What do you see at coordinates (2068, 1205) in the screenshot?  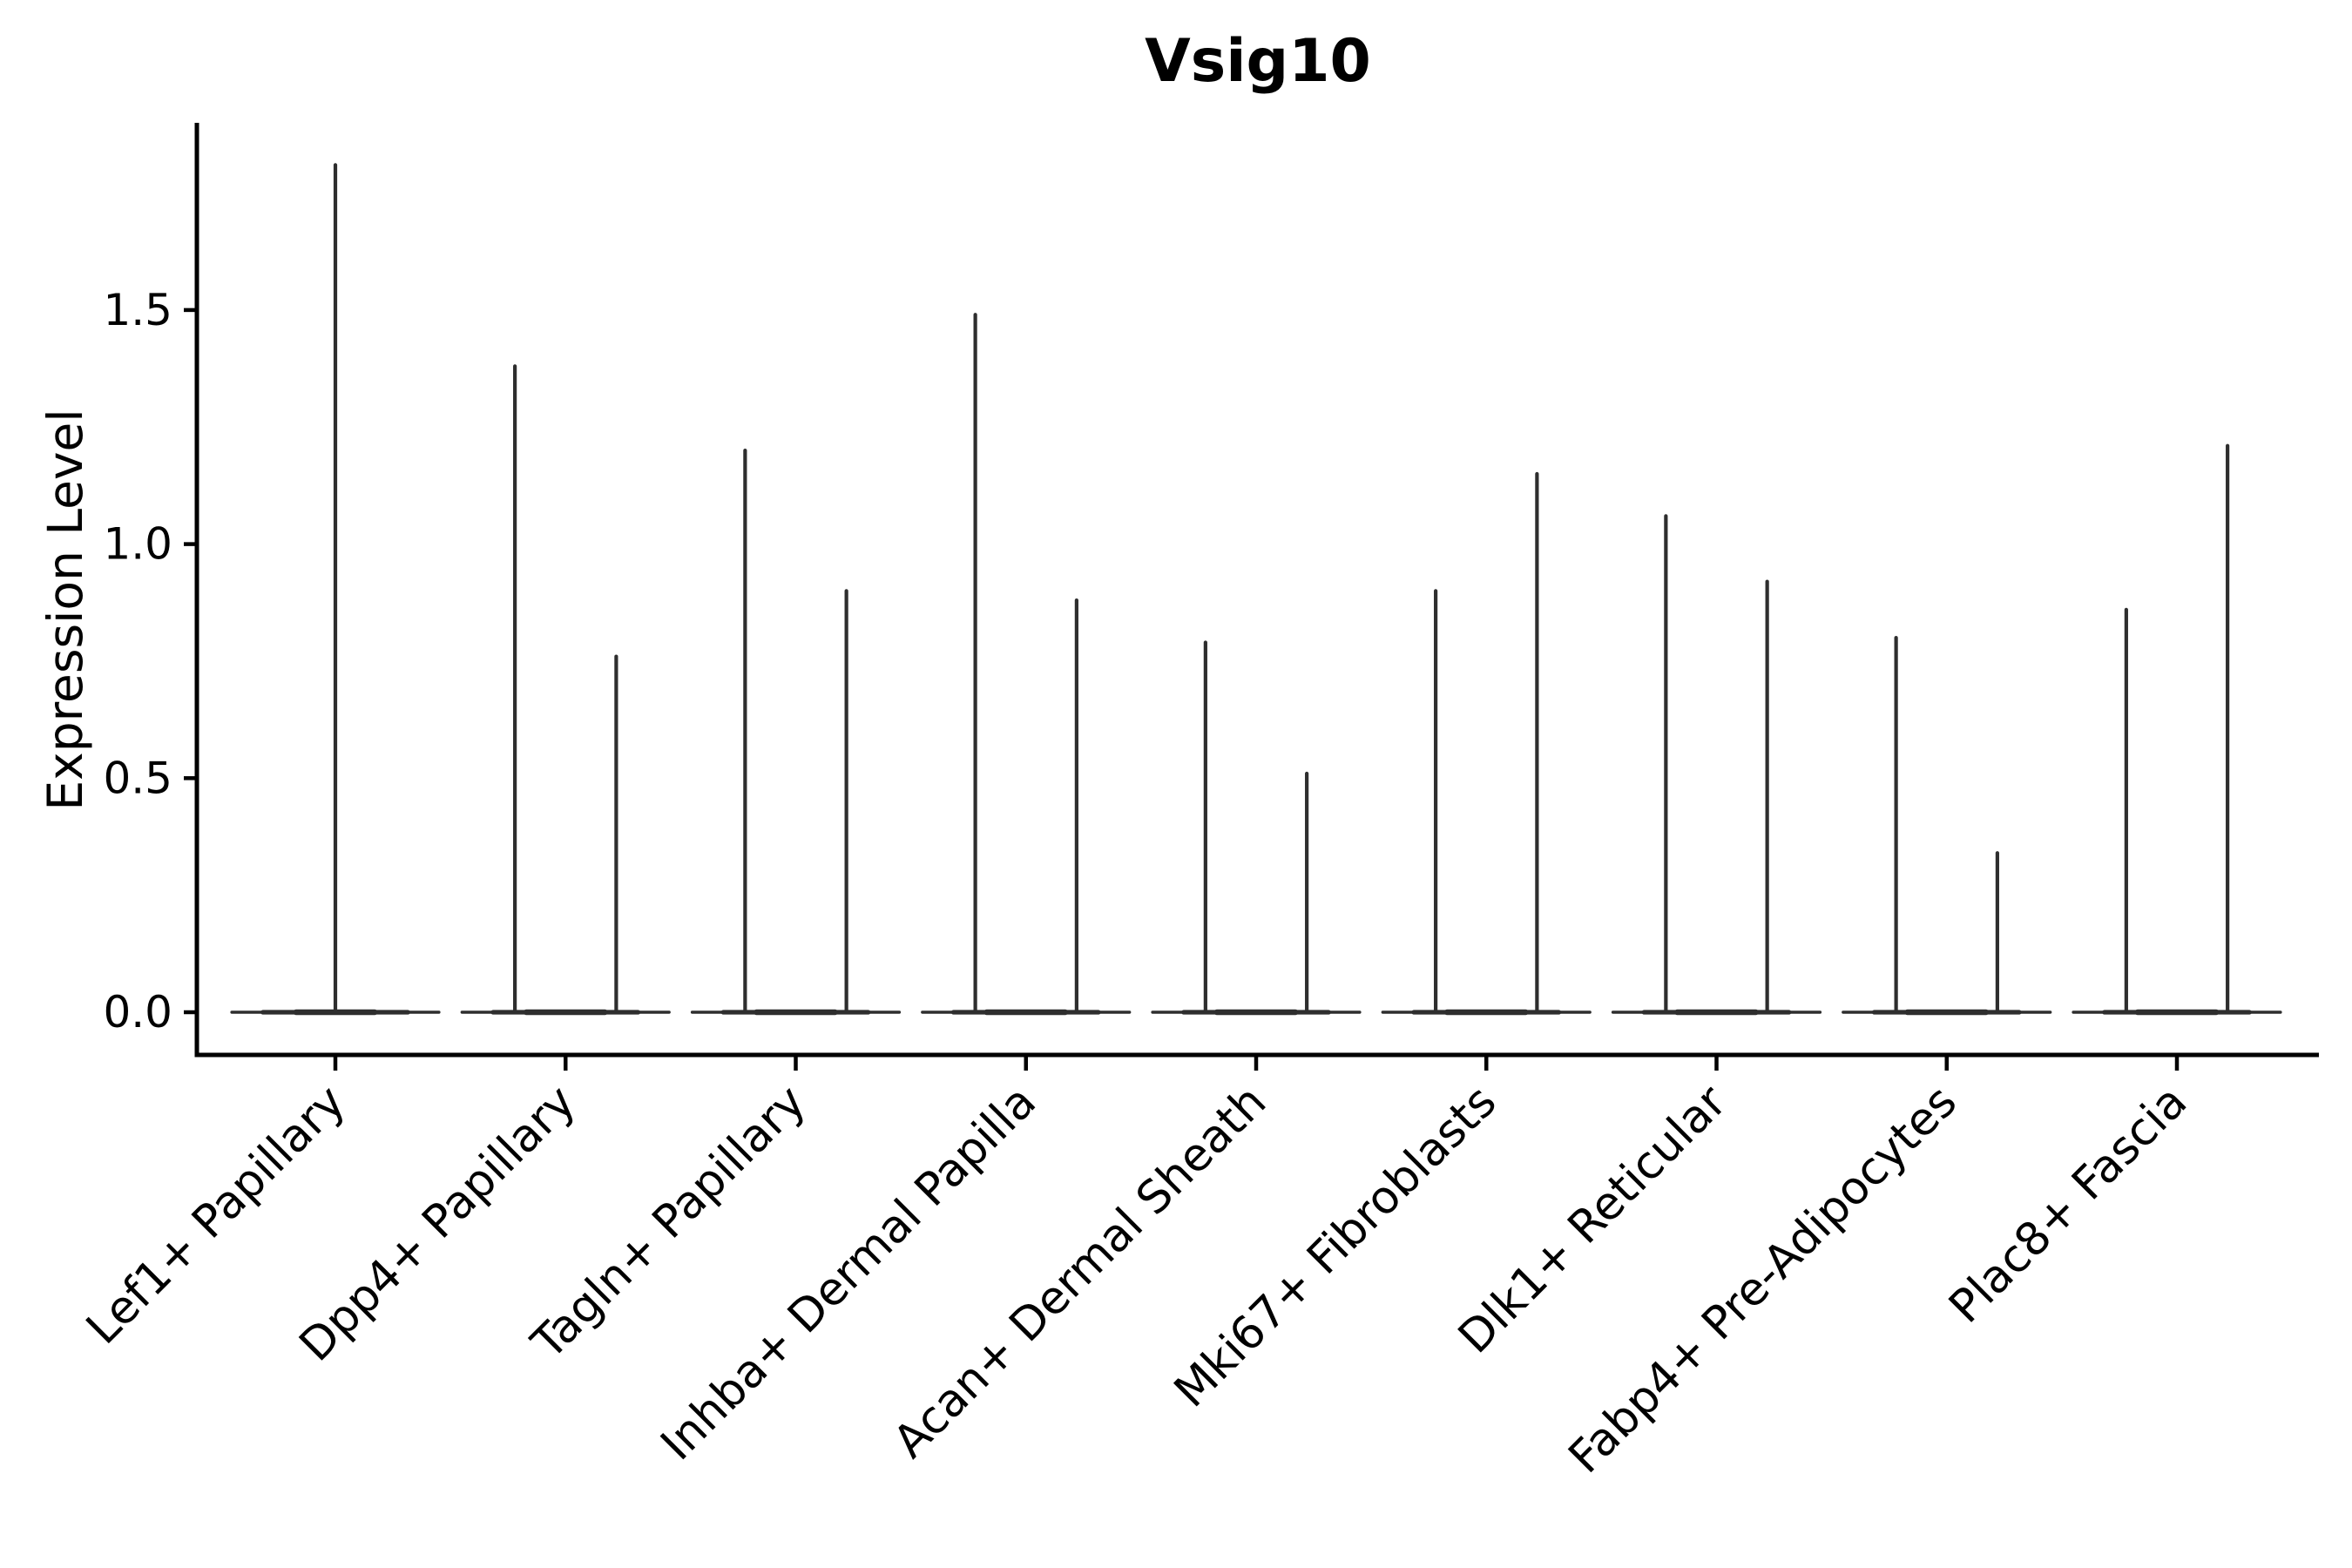 I see `x-tick-label: Plac8+ Fascia` at bounding box center [2068, 1205].